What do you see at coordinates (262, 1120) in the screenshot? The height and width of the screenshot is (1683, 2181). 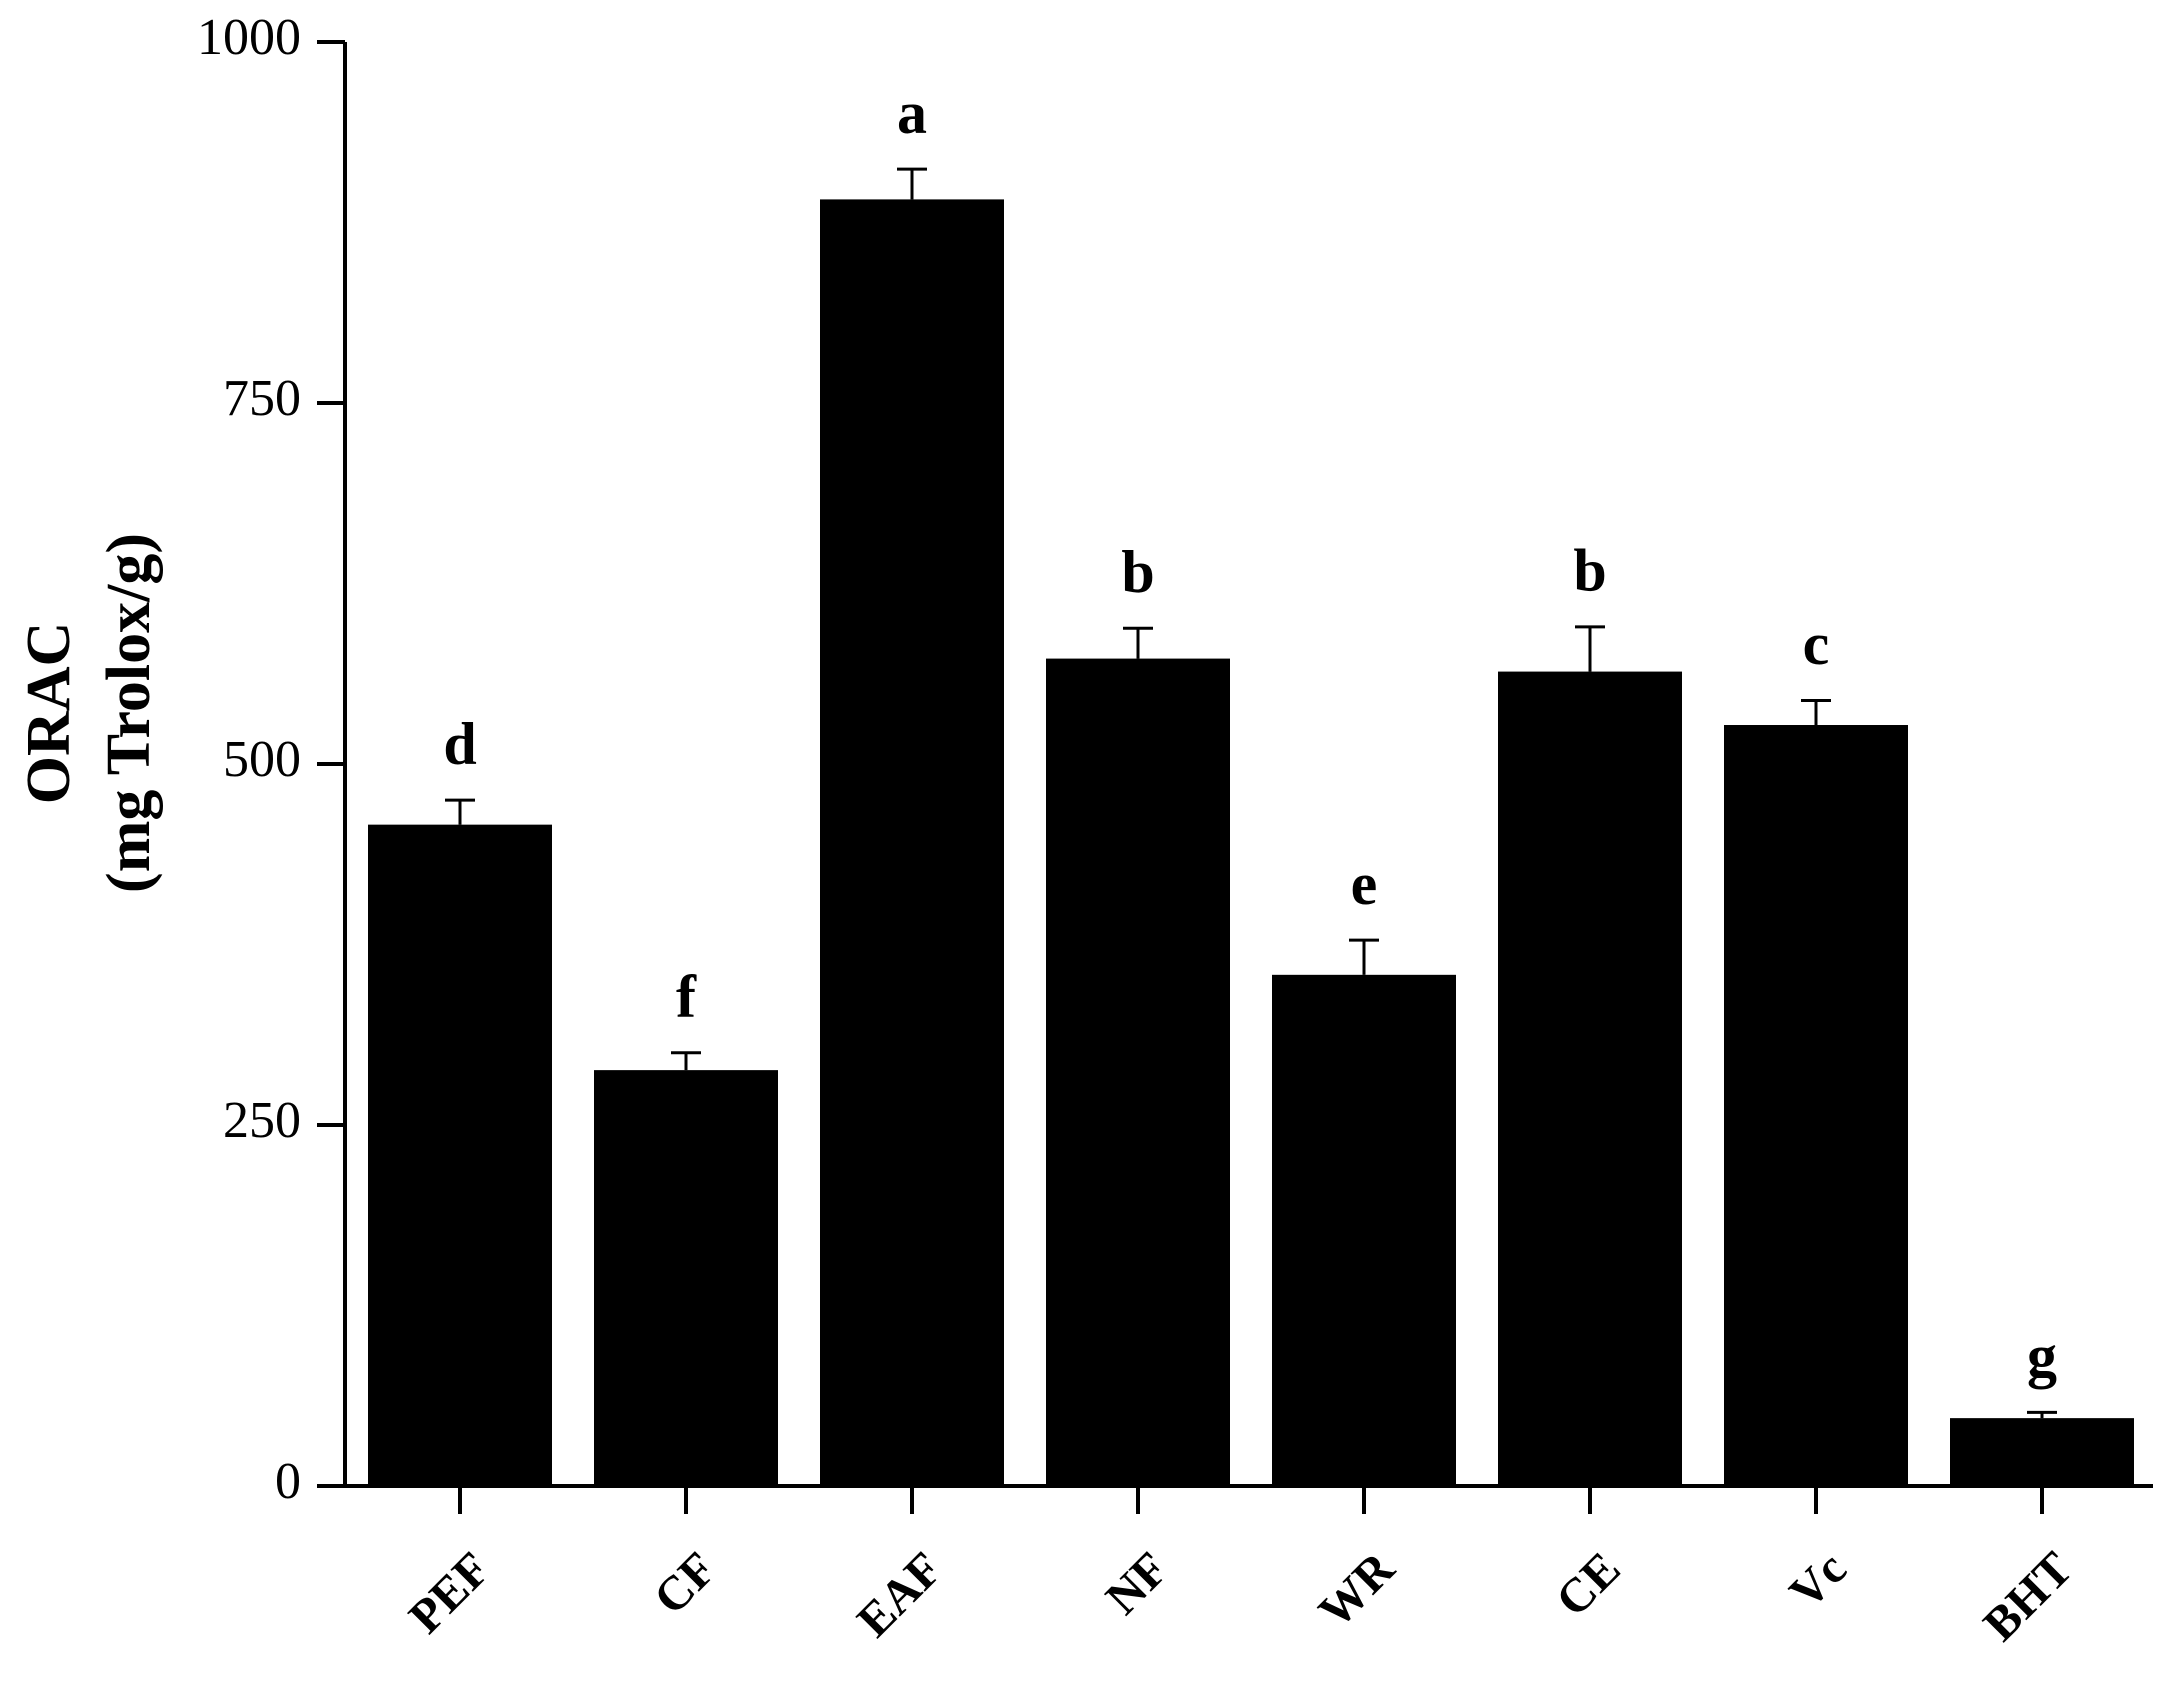 I see `y-tick-label: 250` at bounding box center [262, 1120].